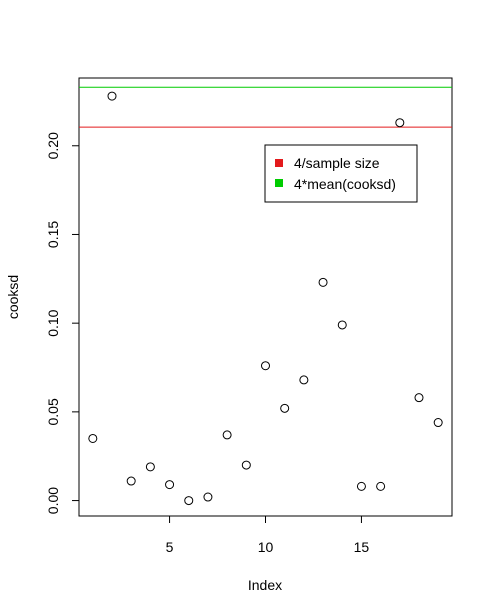 This screenshot has width=492, height=615. I want to click on legend-label-sample-size: 4/sample size, so click(337, 163).